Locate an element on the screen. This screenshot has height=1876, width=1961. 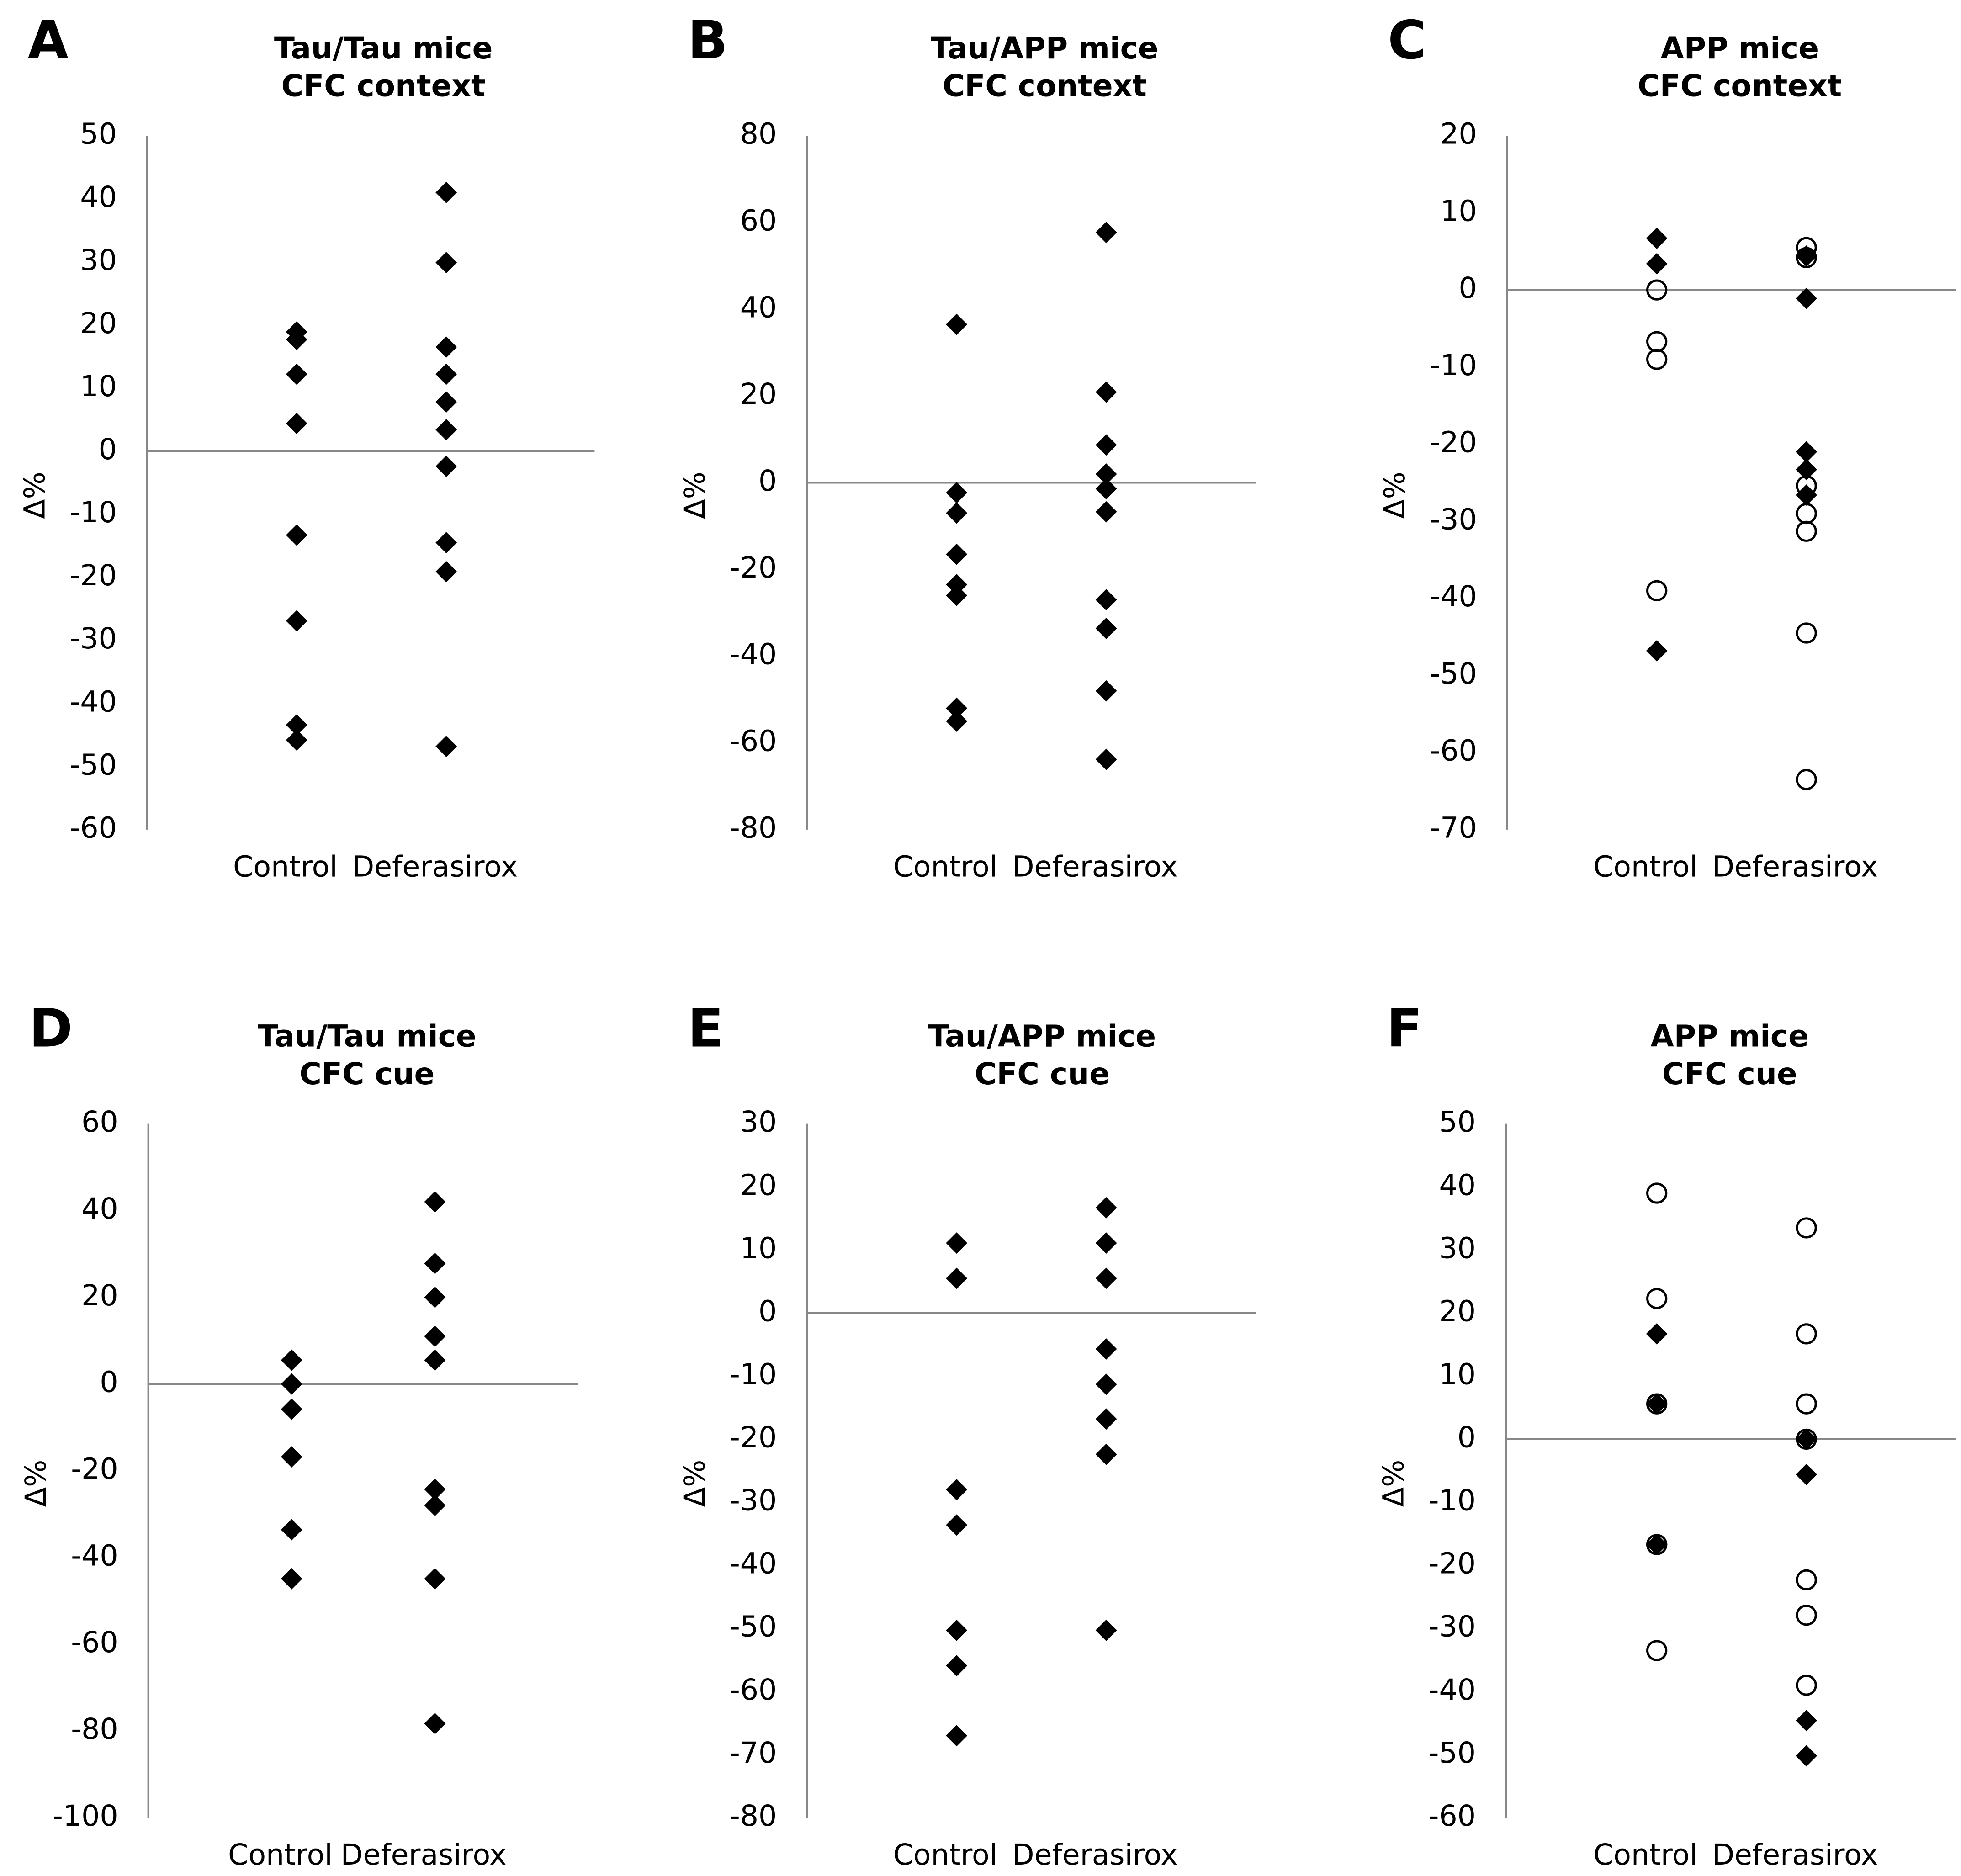
y-tick-label: -40 is located at coordinates (753, 654).